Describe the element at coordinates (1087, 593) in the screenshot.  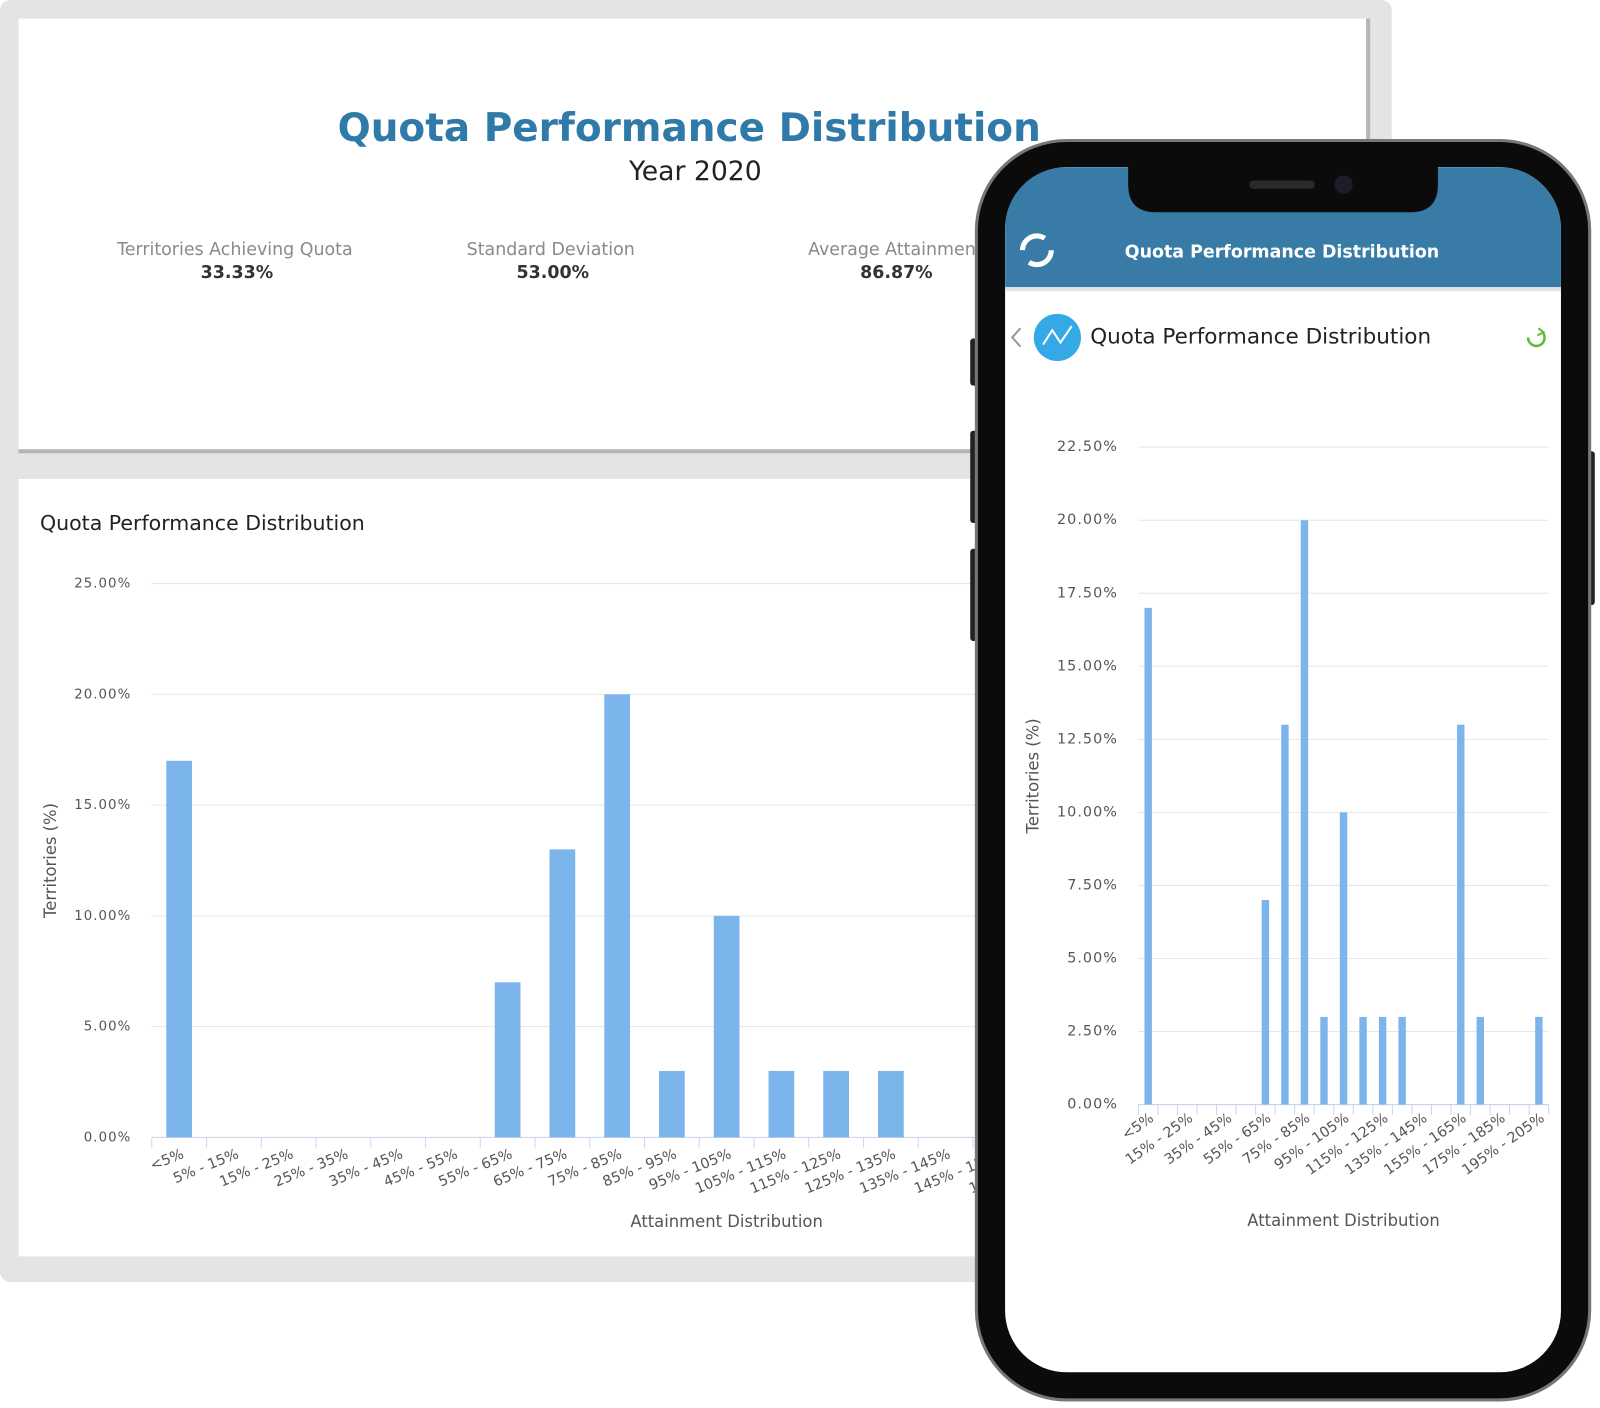
I see `y-tick-label: 17.50%` at that location.